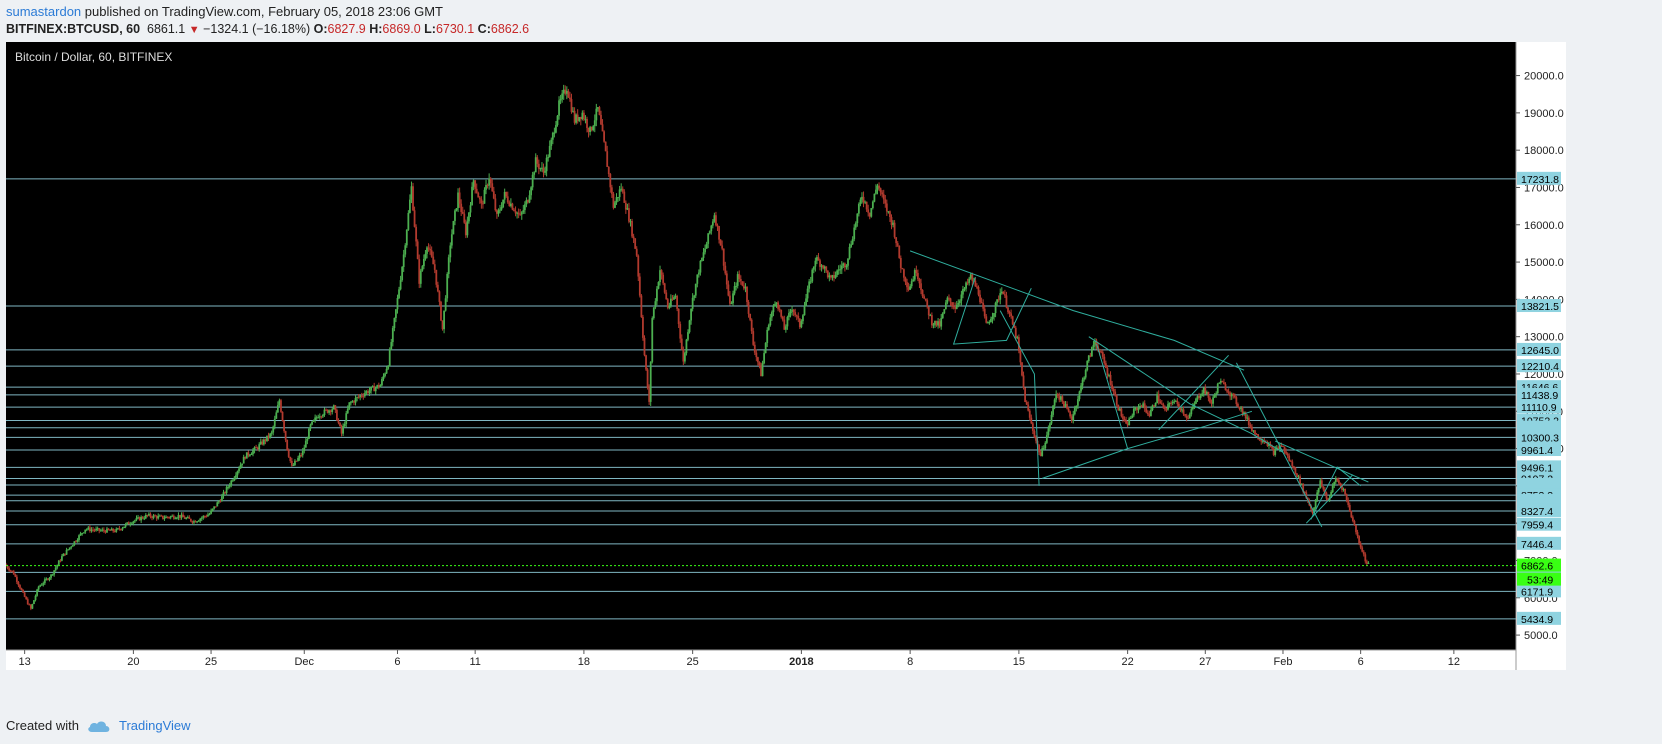  Describe the element at coordinates (1539, 394) in the screenshot. I see `level-price-tag` at that location.